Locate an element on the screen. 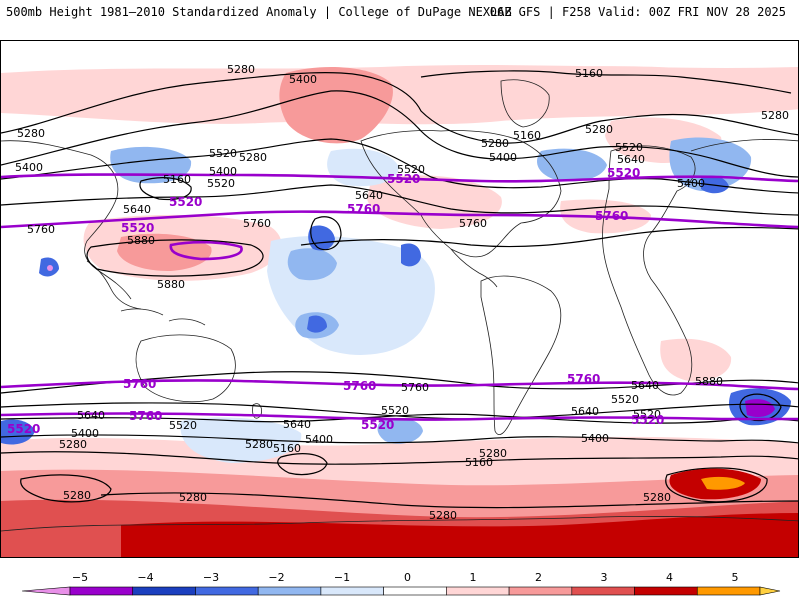 This screenshot has width=800, height=600. purple-contour-5520-north is located at coordinates (399, 178).